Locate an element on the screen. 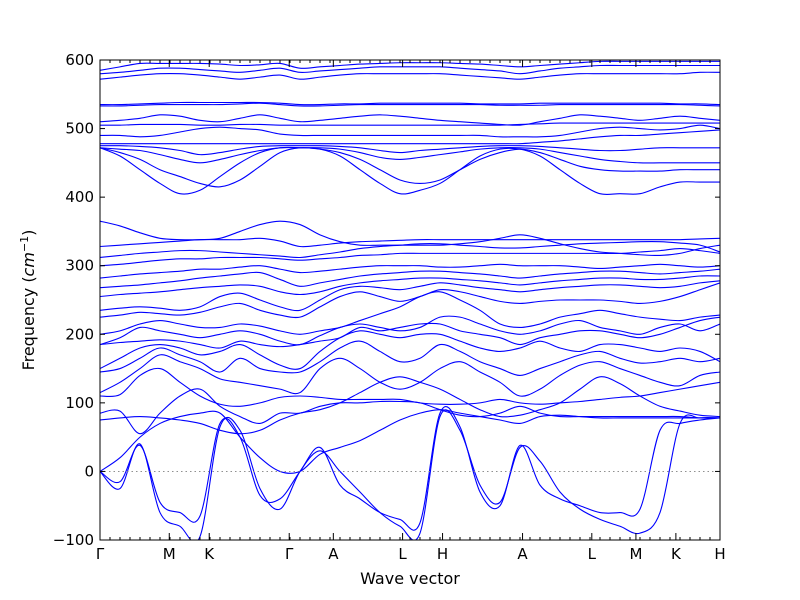  y-tick-labels: −100 0 100 200 300 400 500 600 is located at coordinates (73, 300).